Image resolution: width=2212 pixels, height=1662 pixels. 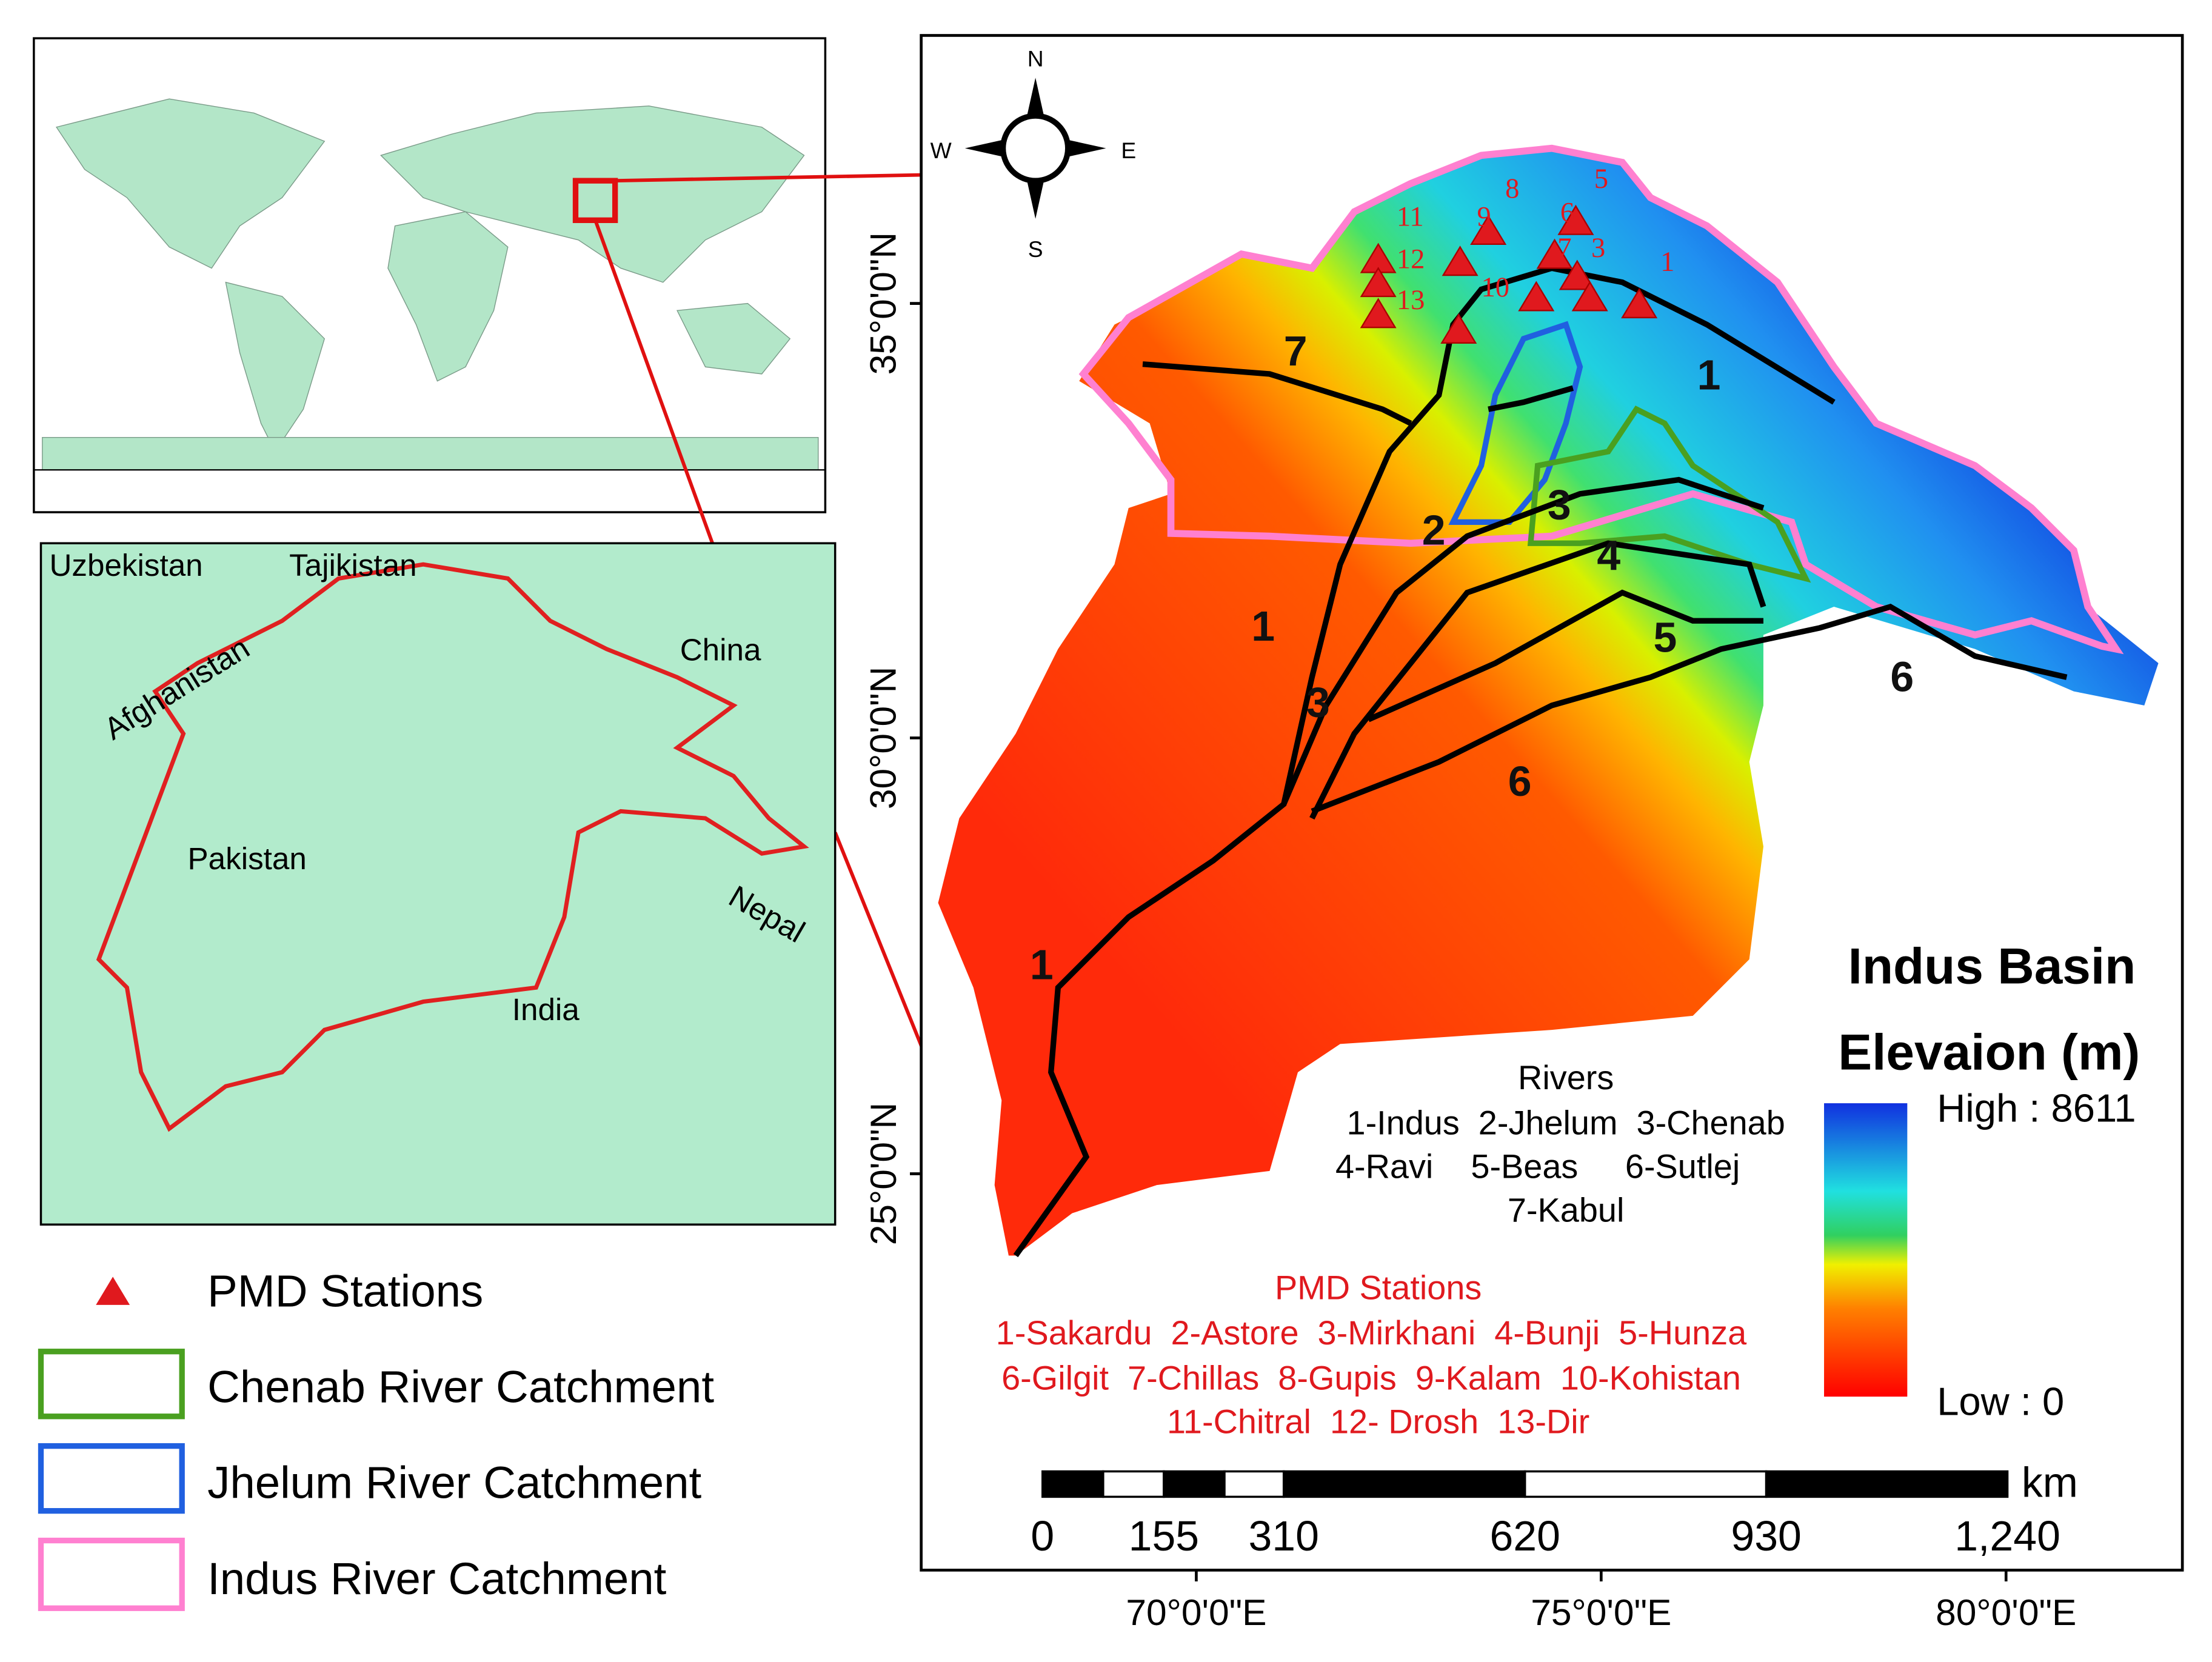 I want to click on station-number: 12, so click(x=1411, y=259).